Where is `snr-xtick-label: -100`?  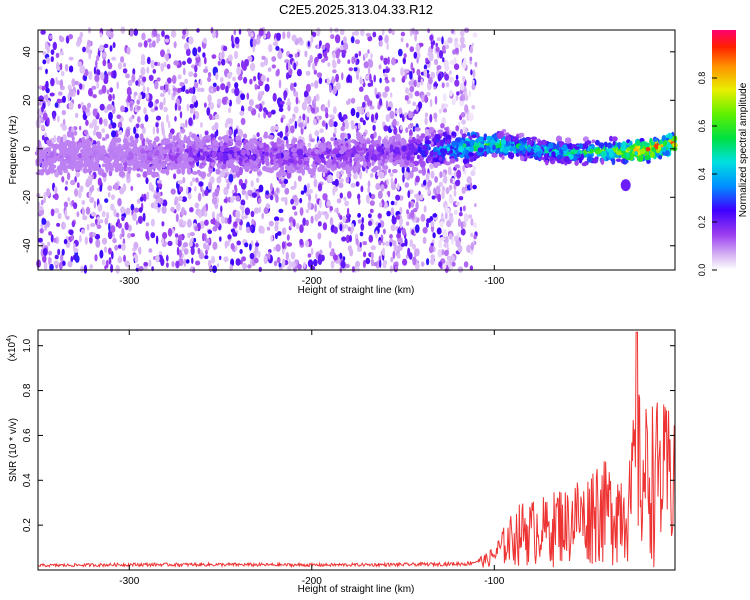 snr-xtick-label: -100 is located at coordinates (494, 581).